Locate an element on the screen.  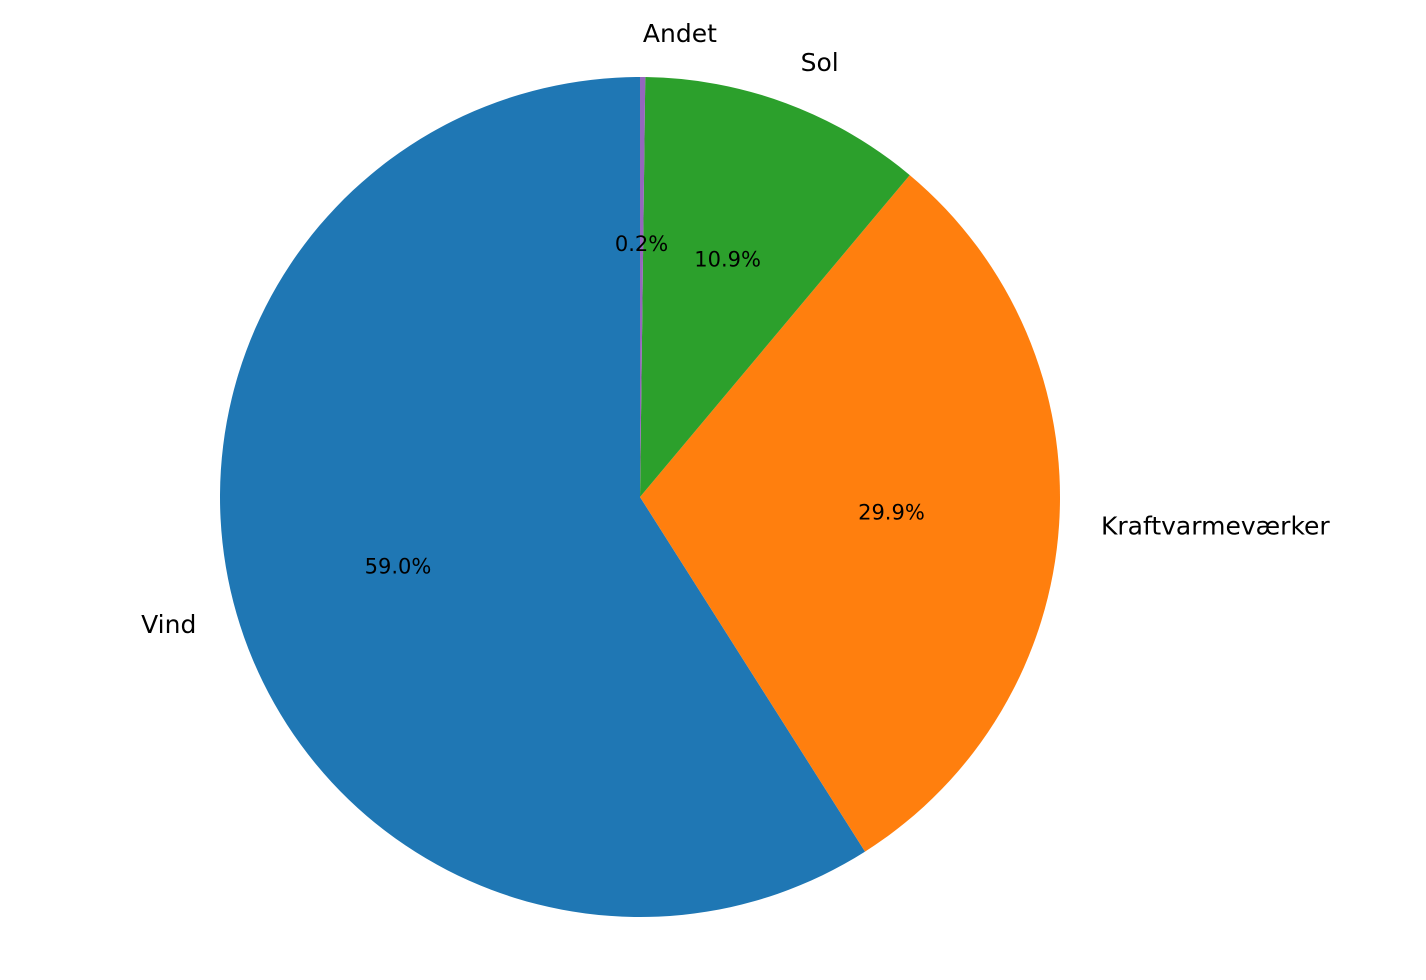
percent-label: 0.2% is located at coordinates (641, 244).